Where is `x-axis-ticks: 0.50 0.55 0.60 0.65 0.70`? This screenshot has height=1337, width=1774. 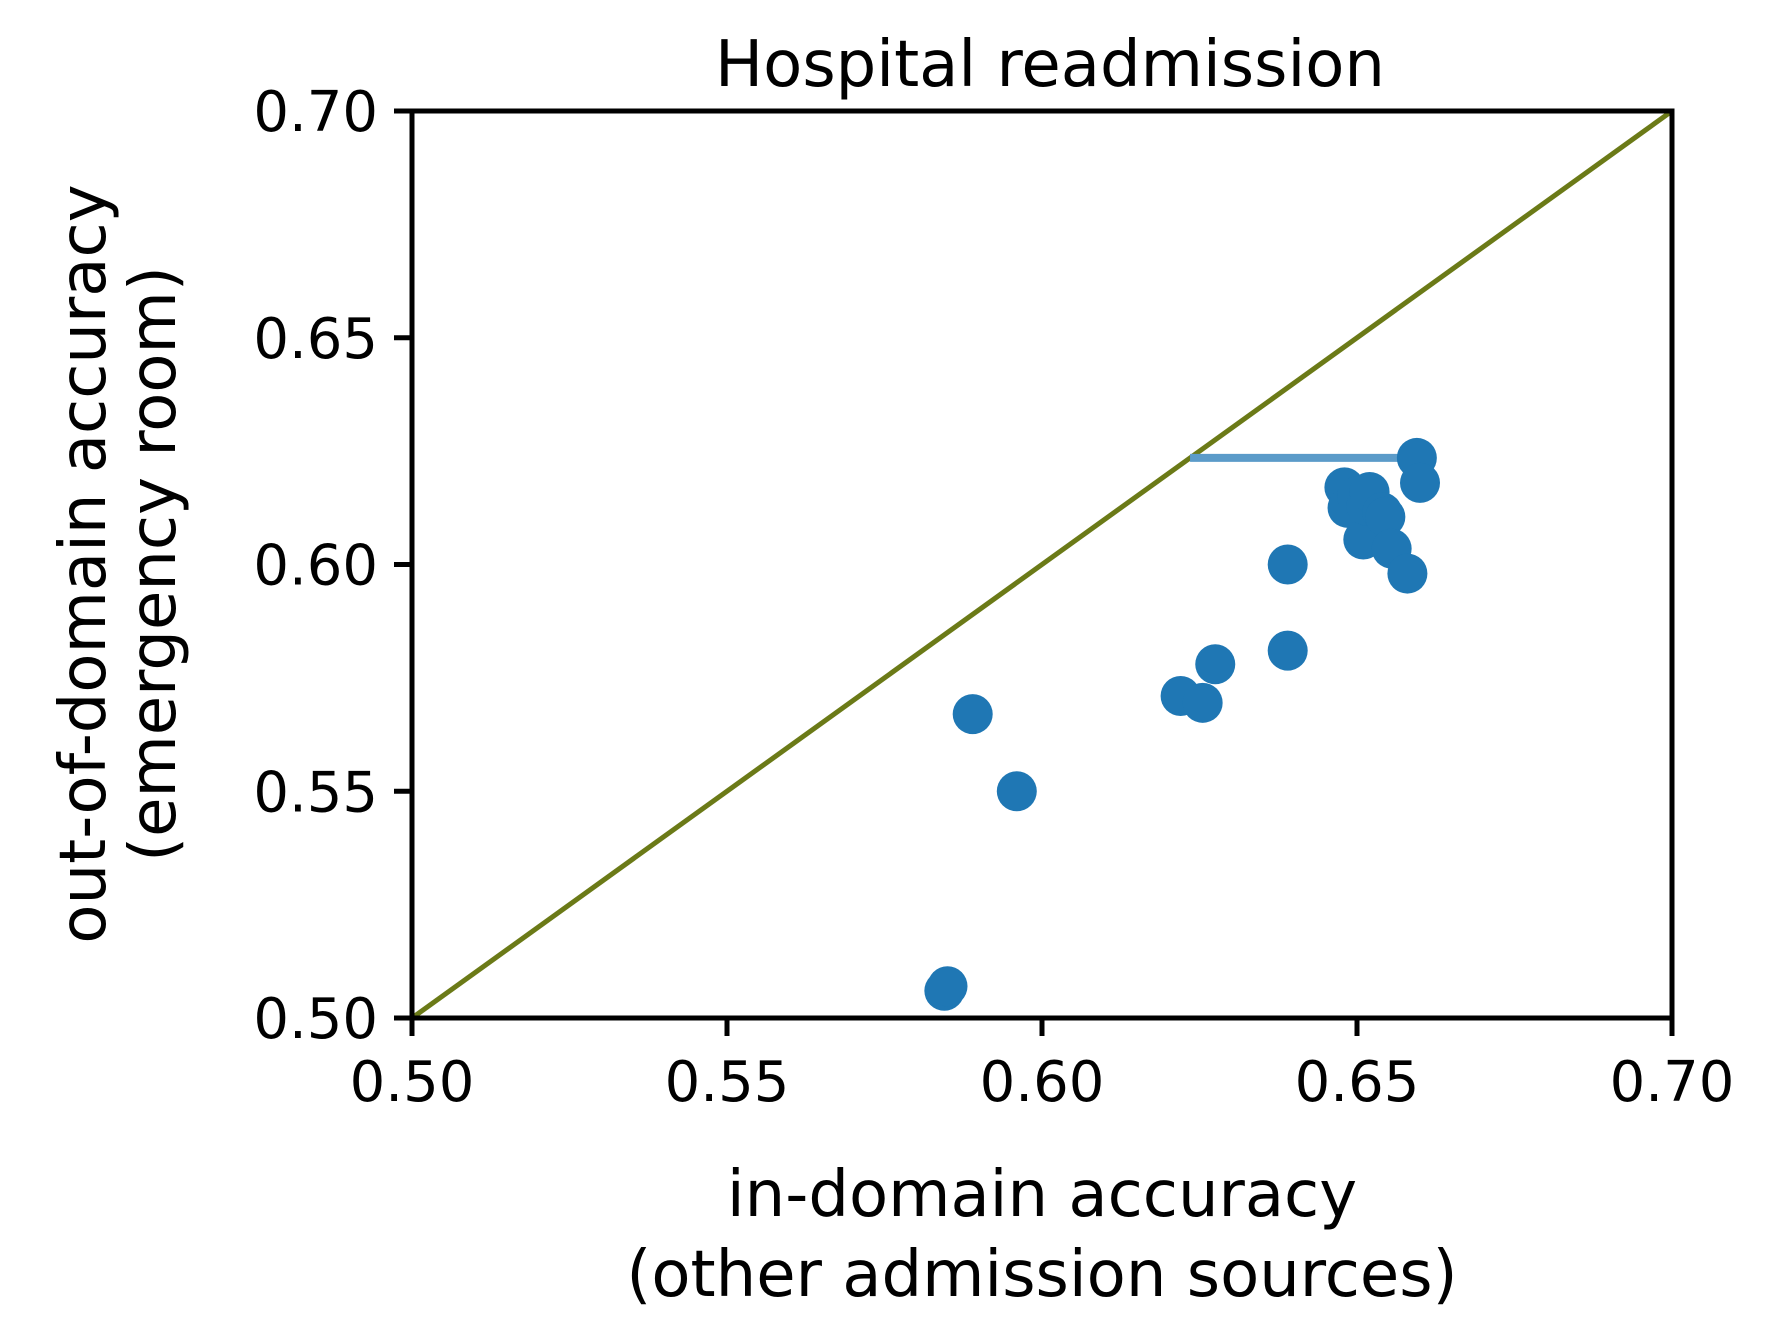 x-axis-ticks: 0.50 0.55 0.60 0.65 0.70 is located at coordinates (1042, 1066).